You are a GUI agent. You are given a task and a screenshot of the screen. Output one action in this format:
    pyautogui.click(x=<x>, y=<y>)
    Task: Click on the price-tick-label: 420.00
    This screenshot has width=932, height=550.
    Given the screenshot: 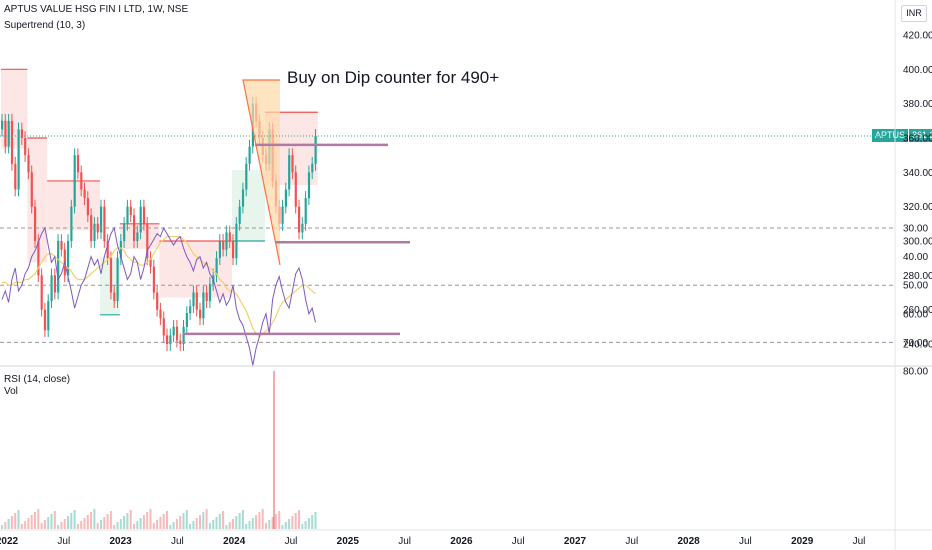 What is the action you would take?
    pyautogui.click(x=917, y=36)
    